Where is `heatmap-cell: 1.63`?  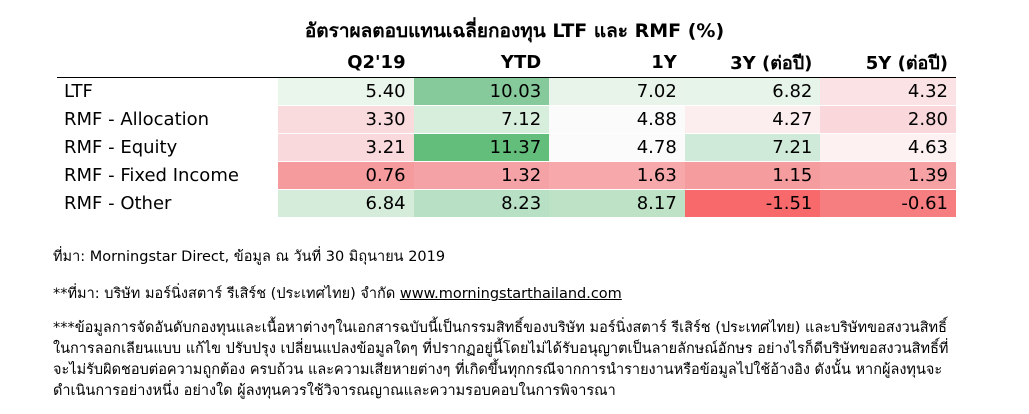 heatmap-cell: 1.63 is located at coordinates (617, 175).